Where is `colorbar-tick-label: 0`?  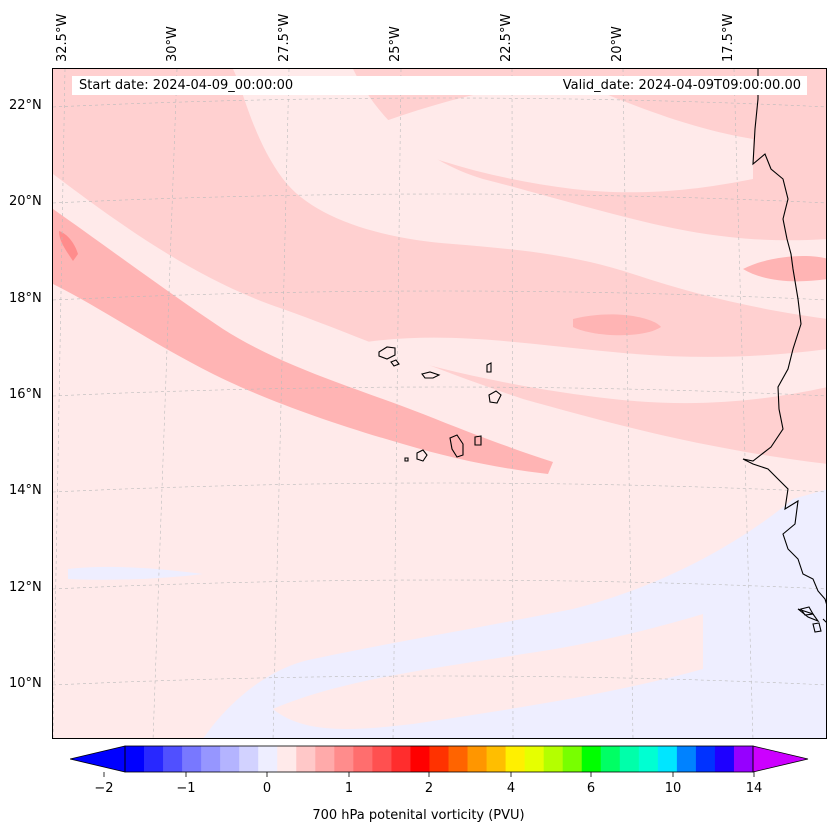 colorbar-tick-label: 0 is located at coordinates (267, 788).